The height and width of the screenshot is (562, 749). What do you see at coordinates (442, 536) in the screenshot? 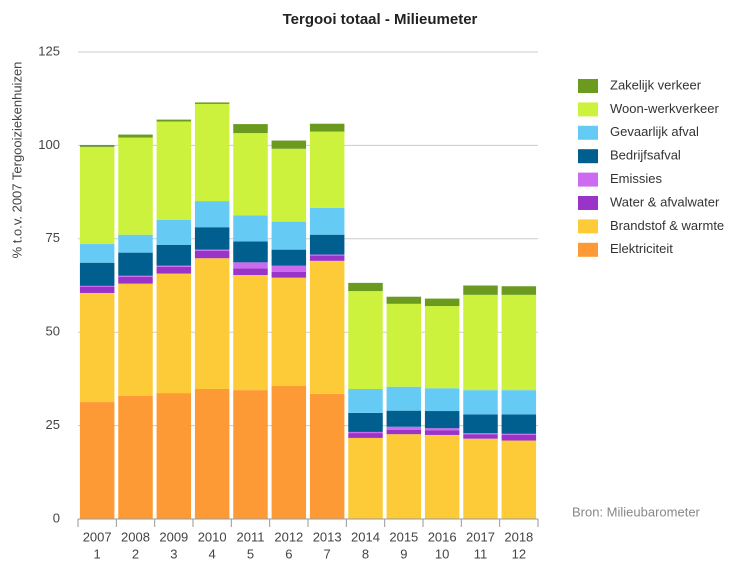
I see `x-tick-label: 2016` at bounding box center [442, 536].